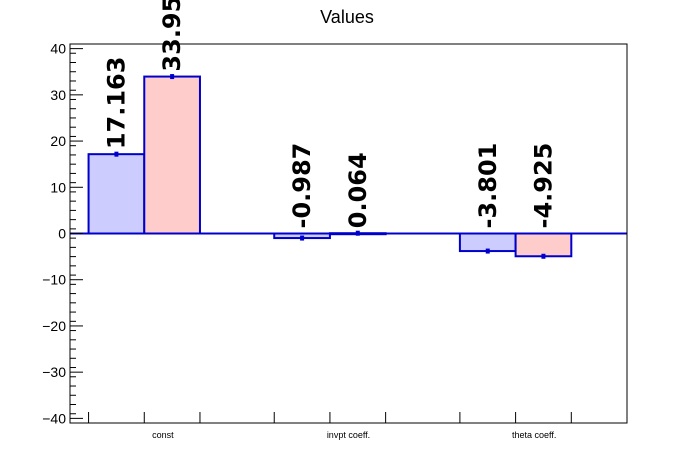 Image resolution: width=696 pixels, height=472 pixels. Describe the element at coordinates (58, 141) in the screenshot. I see `y-tick-label: 20` at that location.